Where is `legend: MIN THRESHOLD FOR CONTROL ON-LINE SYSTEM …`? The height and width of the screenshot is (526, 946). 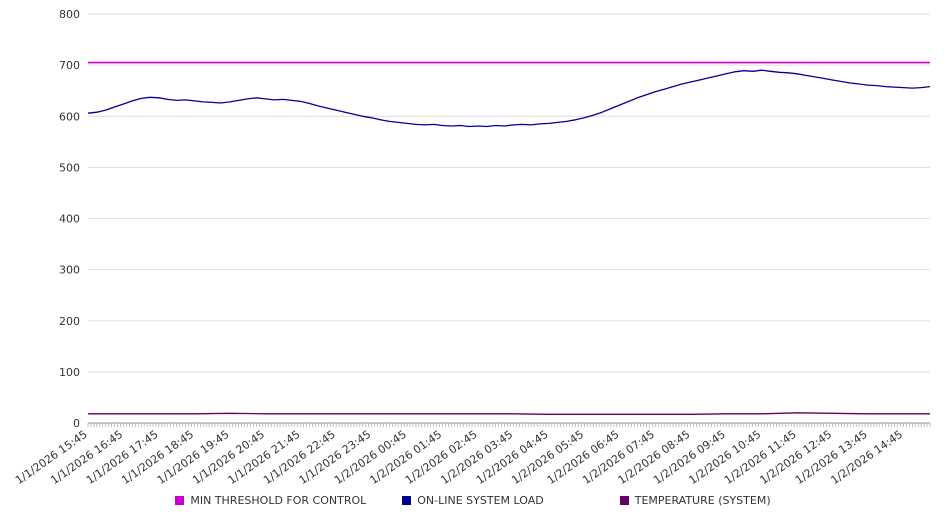
legend: MIN THRESHOLD FOR CONTROL ON-LINE SYSTEM … is located at coordinates (473, 500).